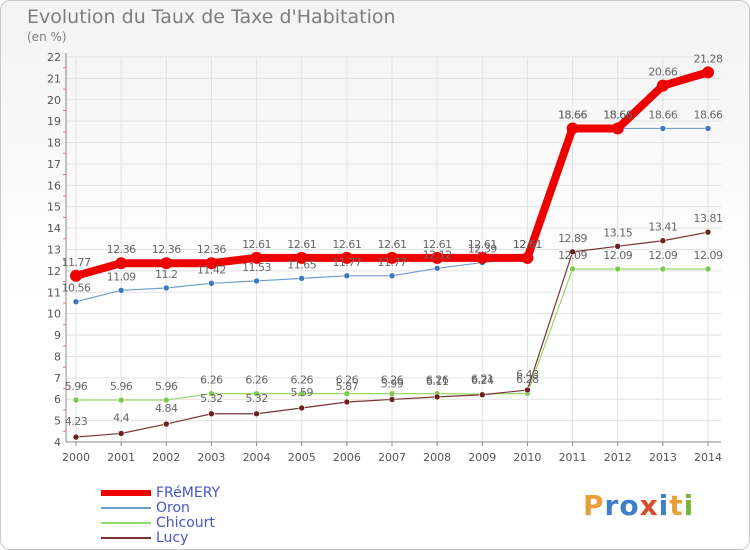  I want to click on legend-swatch-chicourt, so click(126, 523).